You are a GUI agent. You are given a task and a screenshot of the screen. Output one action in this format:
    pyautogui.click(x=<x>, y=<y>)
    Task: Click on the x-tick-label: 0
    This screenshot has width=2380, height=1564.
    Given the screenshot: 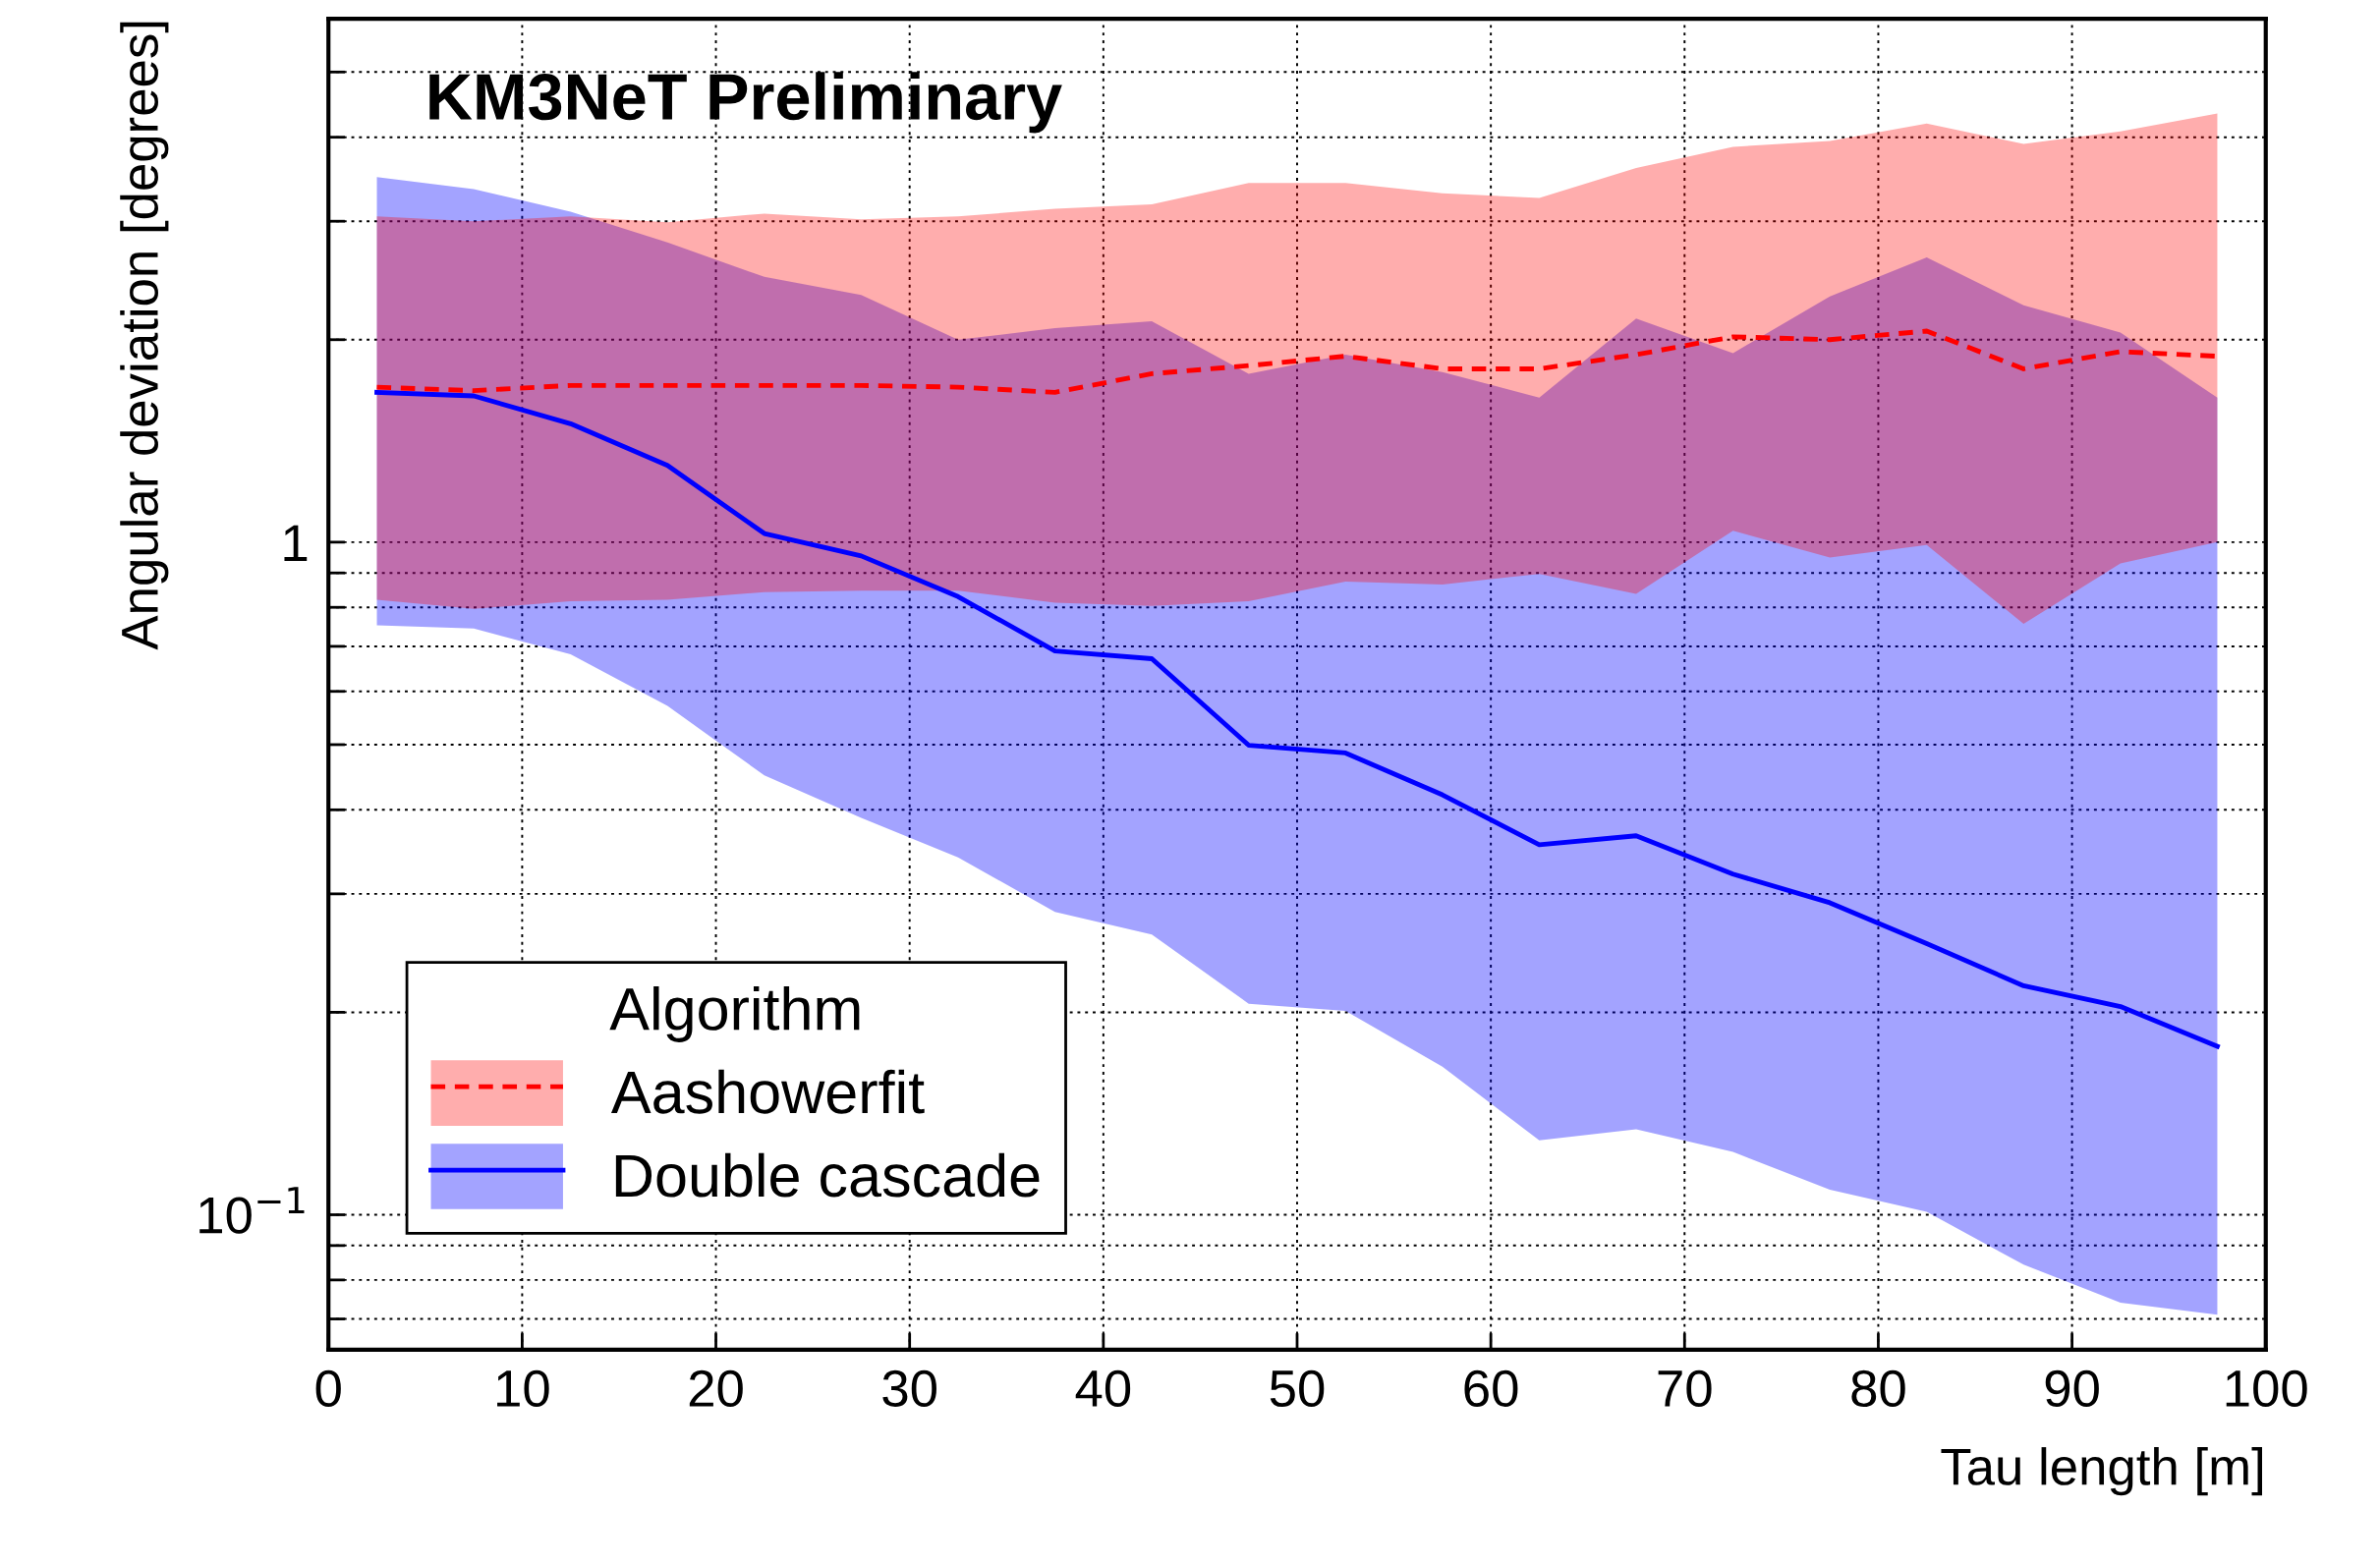 What is the action you would take?
    pyautogui.click(x=328, y=1388)
    